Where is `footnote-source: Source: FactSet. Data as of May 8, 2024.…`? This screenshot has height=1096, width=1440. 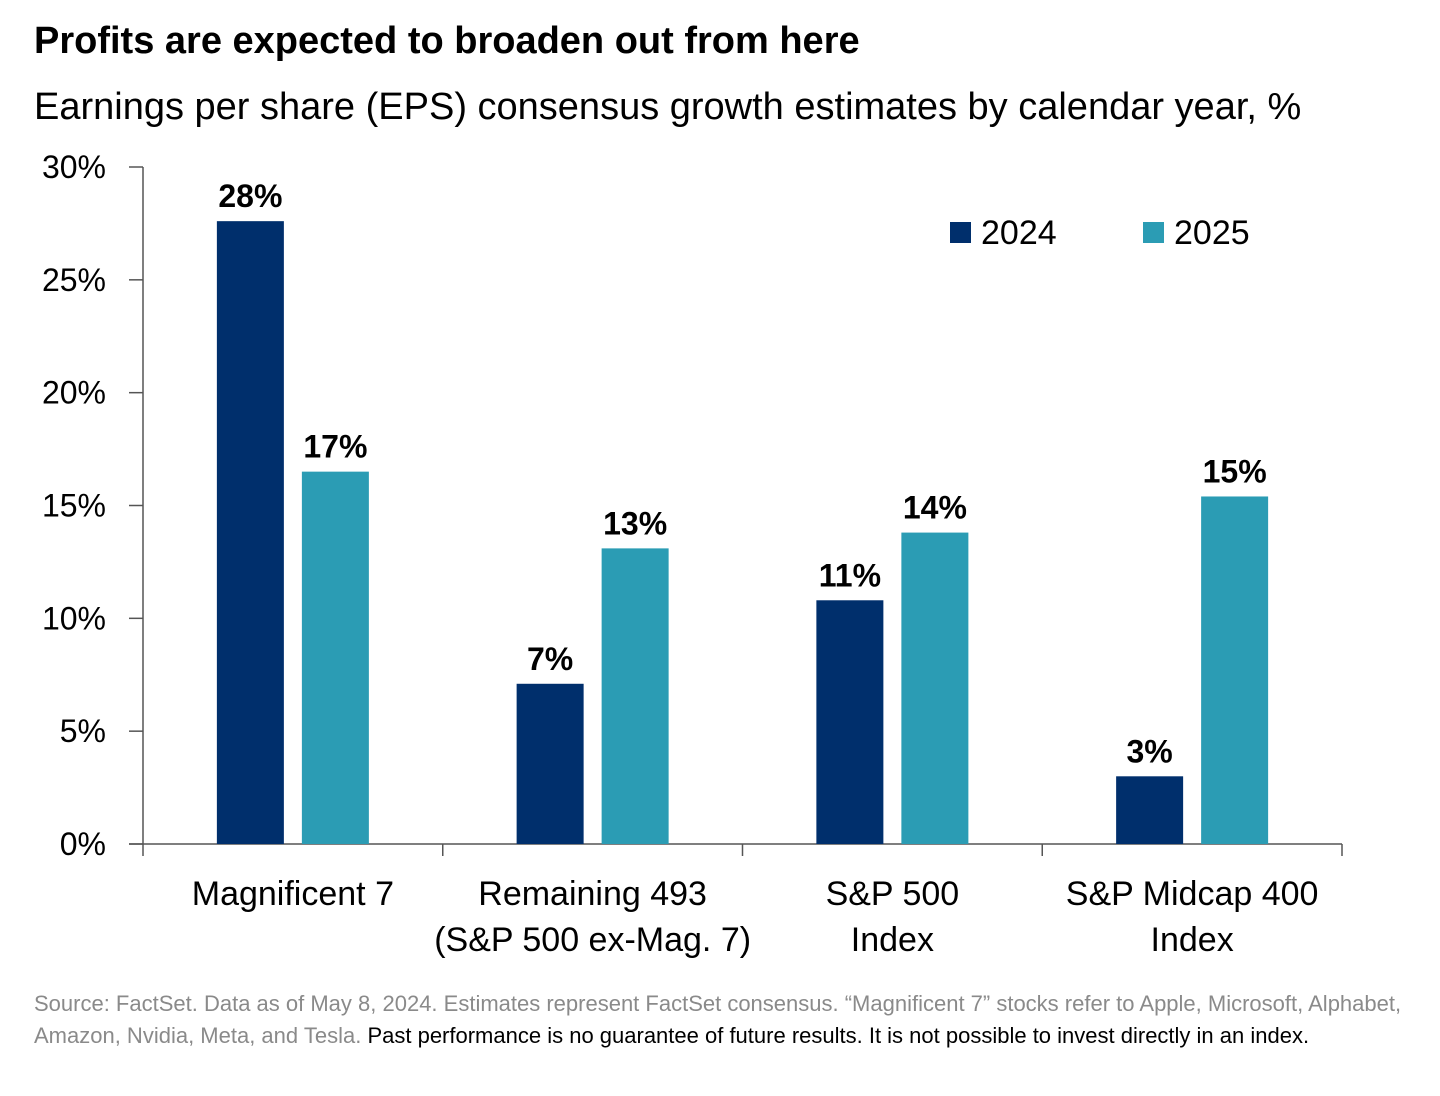 footnote-source: Source: FactSet. Data as of May 8, 2024.… is located at coordinates (718, 1019).